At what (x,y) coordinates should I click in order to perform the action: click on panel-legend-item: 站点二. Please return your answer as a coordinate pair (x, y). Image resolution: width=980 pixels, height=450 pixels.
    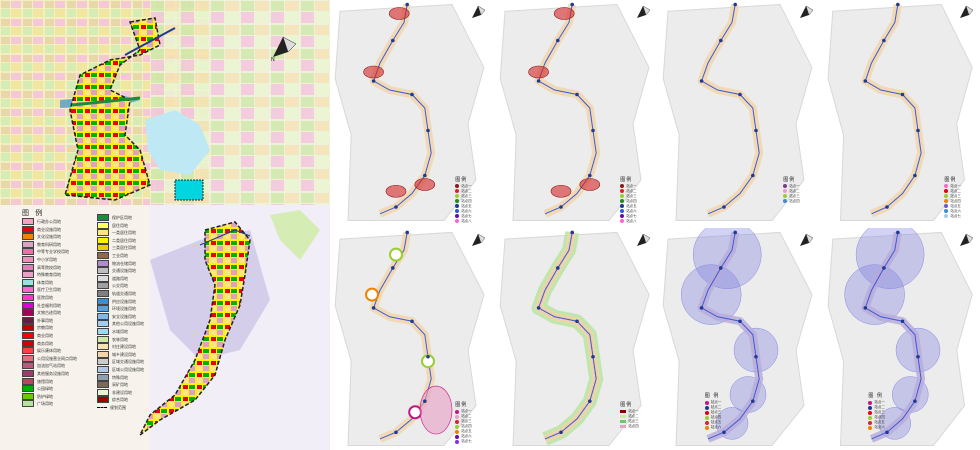
    Looking at the image, I should click on (629, 416).